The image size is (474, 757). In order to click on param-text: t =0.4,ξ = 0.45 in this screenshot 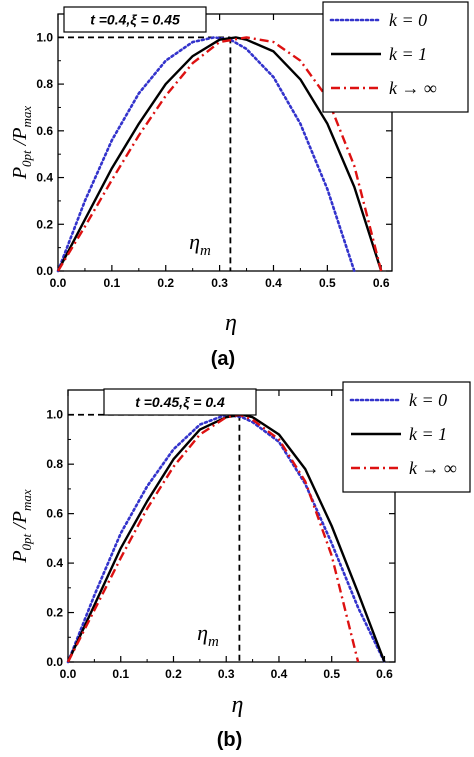, I will do `click(135, 20)`.